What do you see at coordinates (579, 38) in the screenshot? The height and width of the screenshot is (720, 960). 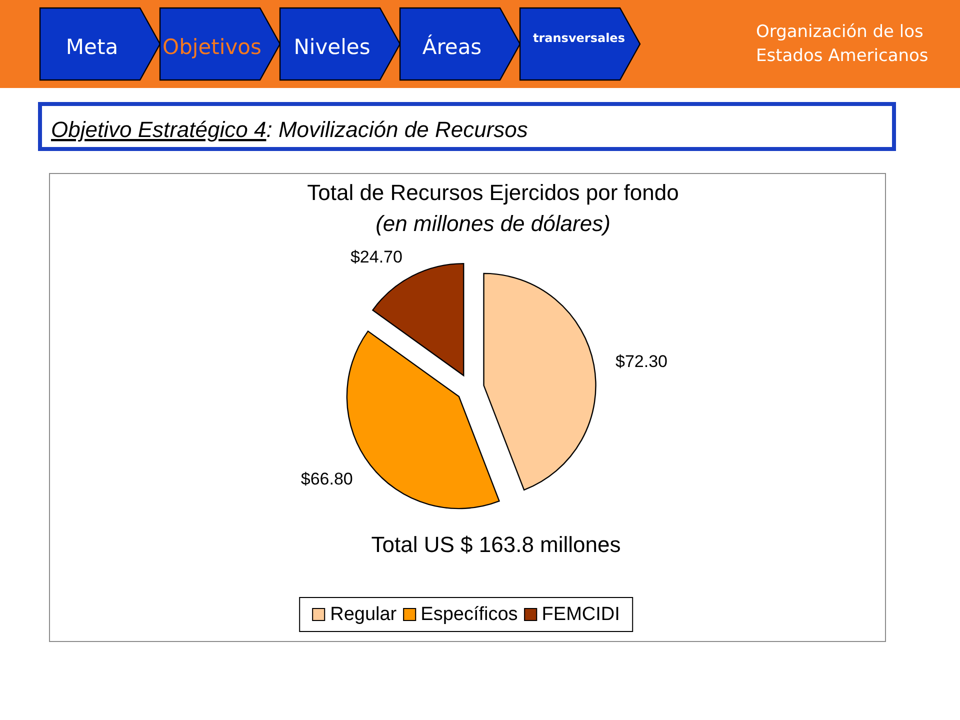 I see `text: transversales` at bounding box center [579, 38].